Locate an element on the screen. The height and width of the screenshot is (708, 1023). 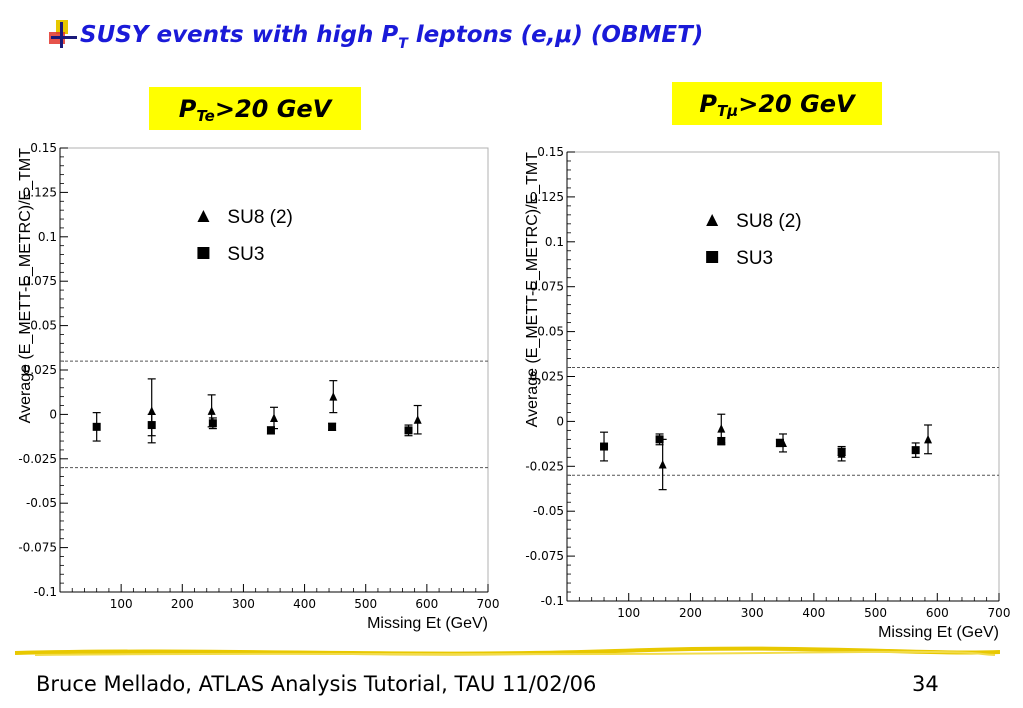
electron-pt-label: P Te >20 GeV is located at coordinates (255, 108).